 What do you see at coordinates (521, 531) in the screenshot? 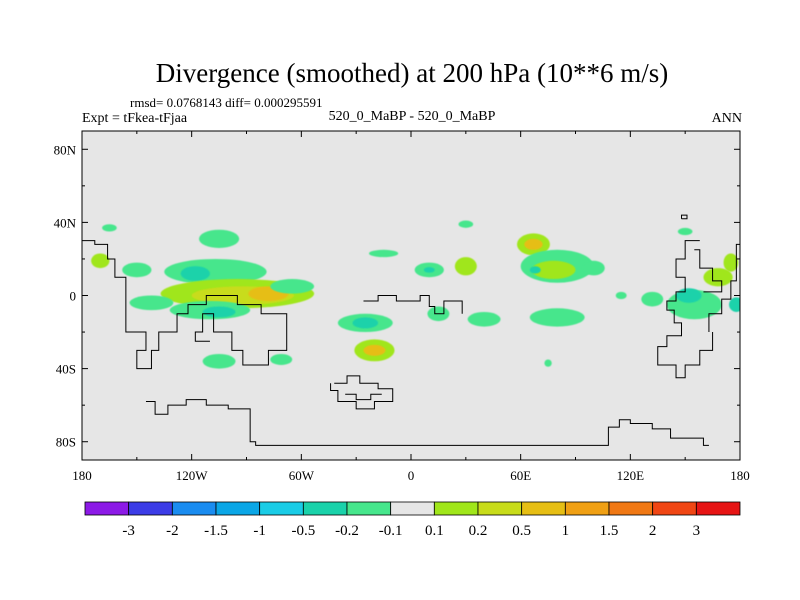
I see `colorbar-label: 0.5` at bounding box center [521, 531].